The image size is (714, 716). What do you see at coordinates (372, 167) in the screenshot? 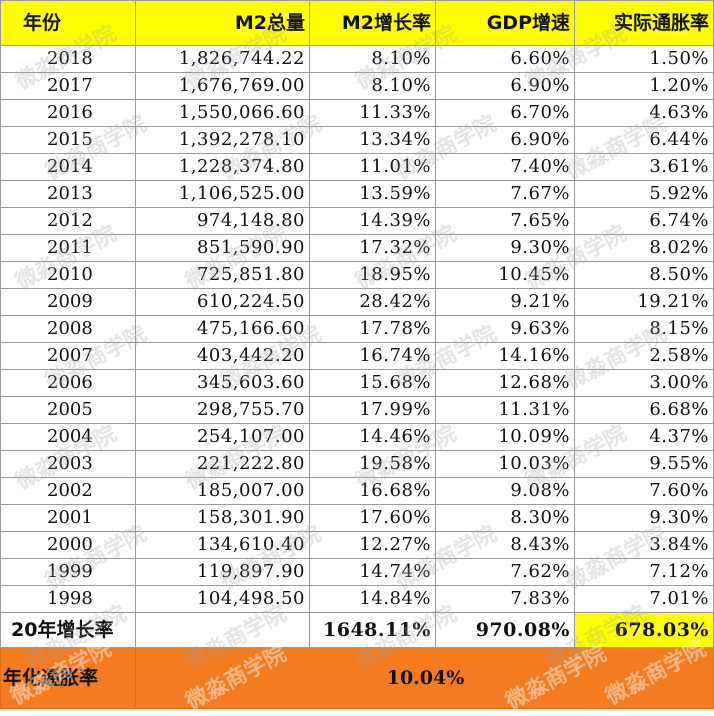
I see `cell-m2-growth: 11.01%` at bounding box center [372, 167].